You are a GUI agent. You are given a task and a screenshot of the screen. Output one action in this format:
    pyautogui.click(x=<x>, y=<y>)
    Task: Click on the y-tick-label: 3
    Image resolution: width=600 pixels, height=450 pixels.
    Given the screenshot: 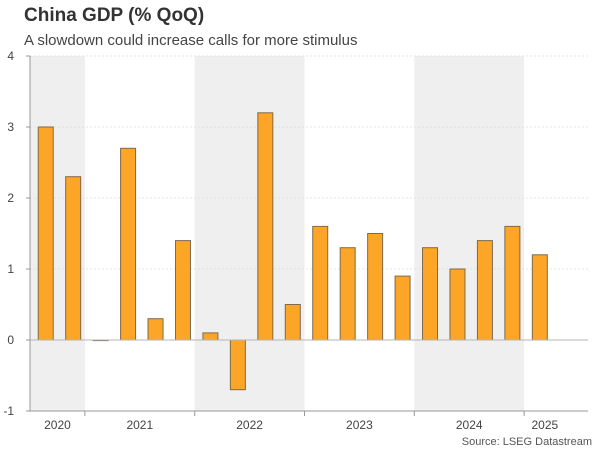 What is the action you would take?
    pyautogui.click(x=10, y=127)
    